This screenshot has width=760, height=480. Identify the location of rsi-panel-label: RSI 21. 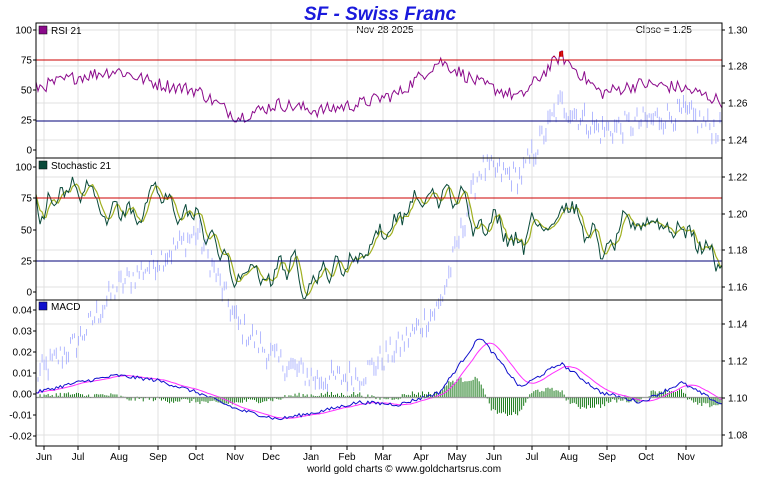
(66, 31).